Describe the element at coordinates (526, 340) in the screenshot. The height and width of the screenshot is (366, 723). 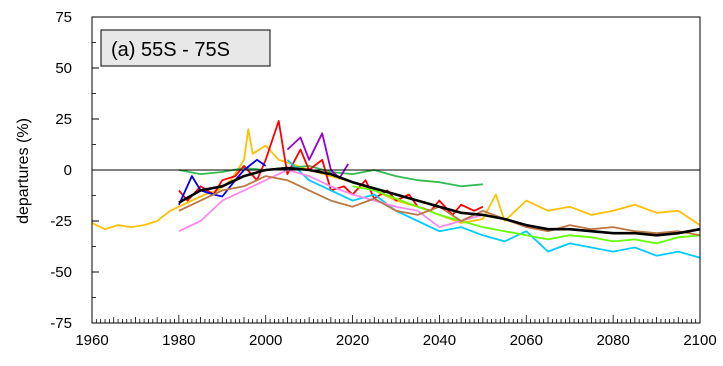
I see `x-tick-label: 2060` at that location.